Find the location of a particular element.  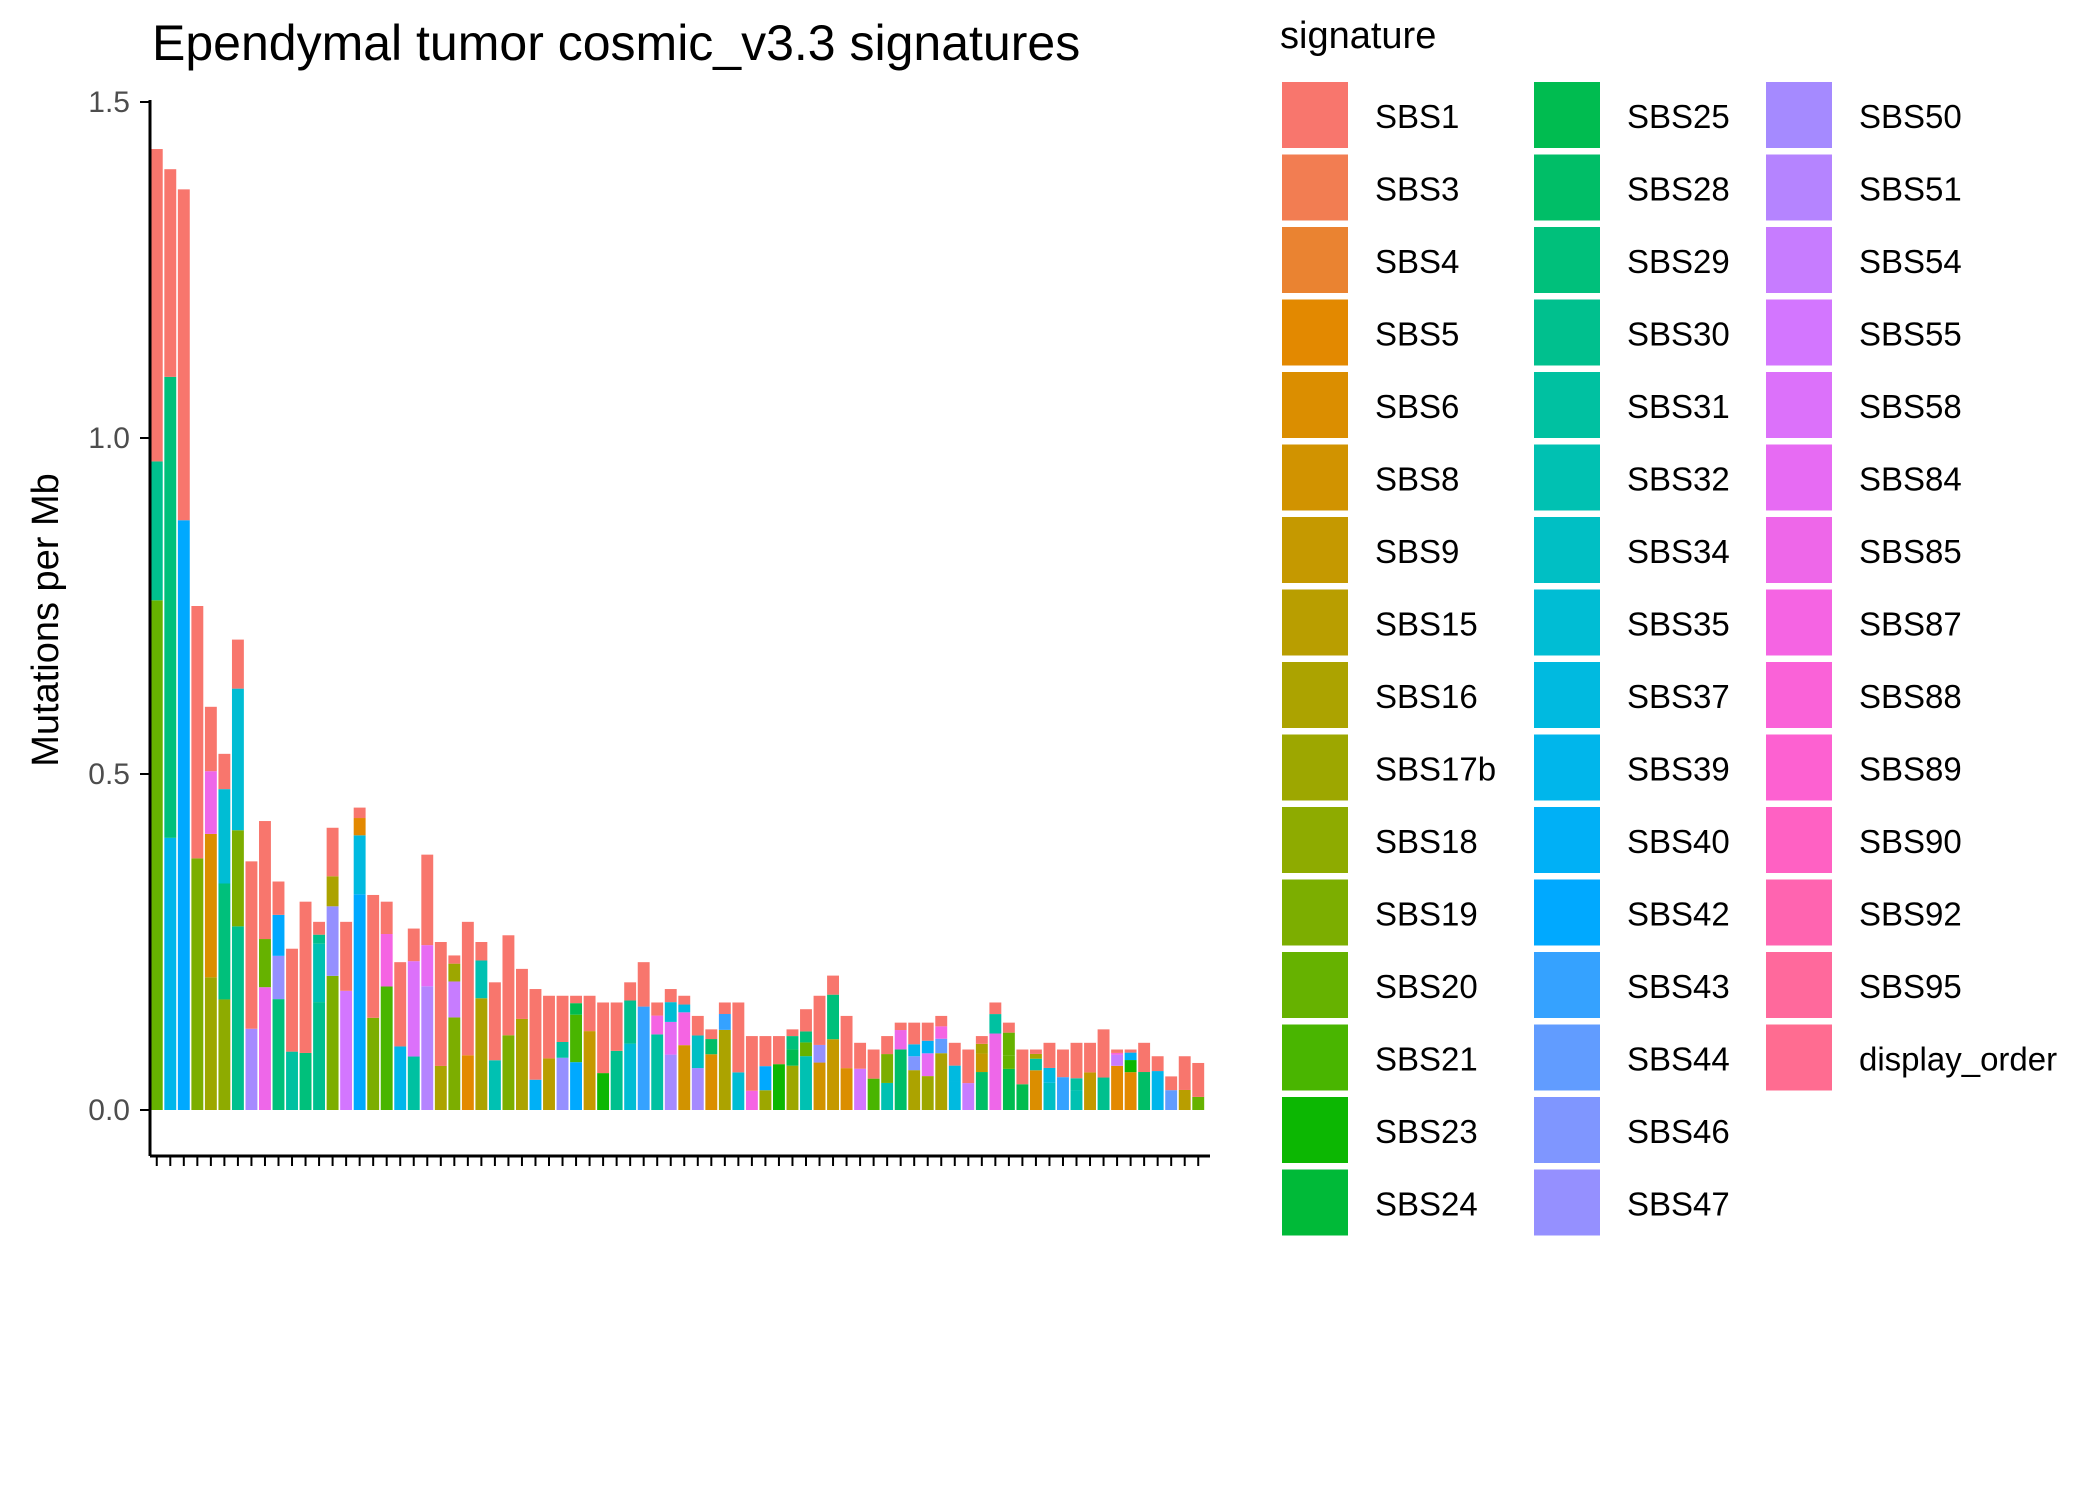

legend-label: SBS87 is located at coordinates (1910, 624).